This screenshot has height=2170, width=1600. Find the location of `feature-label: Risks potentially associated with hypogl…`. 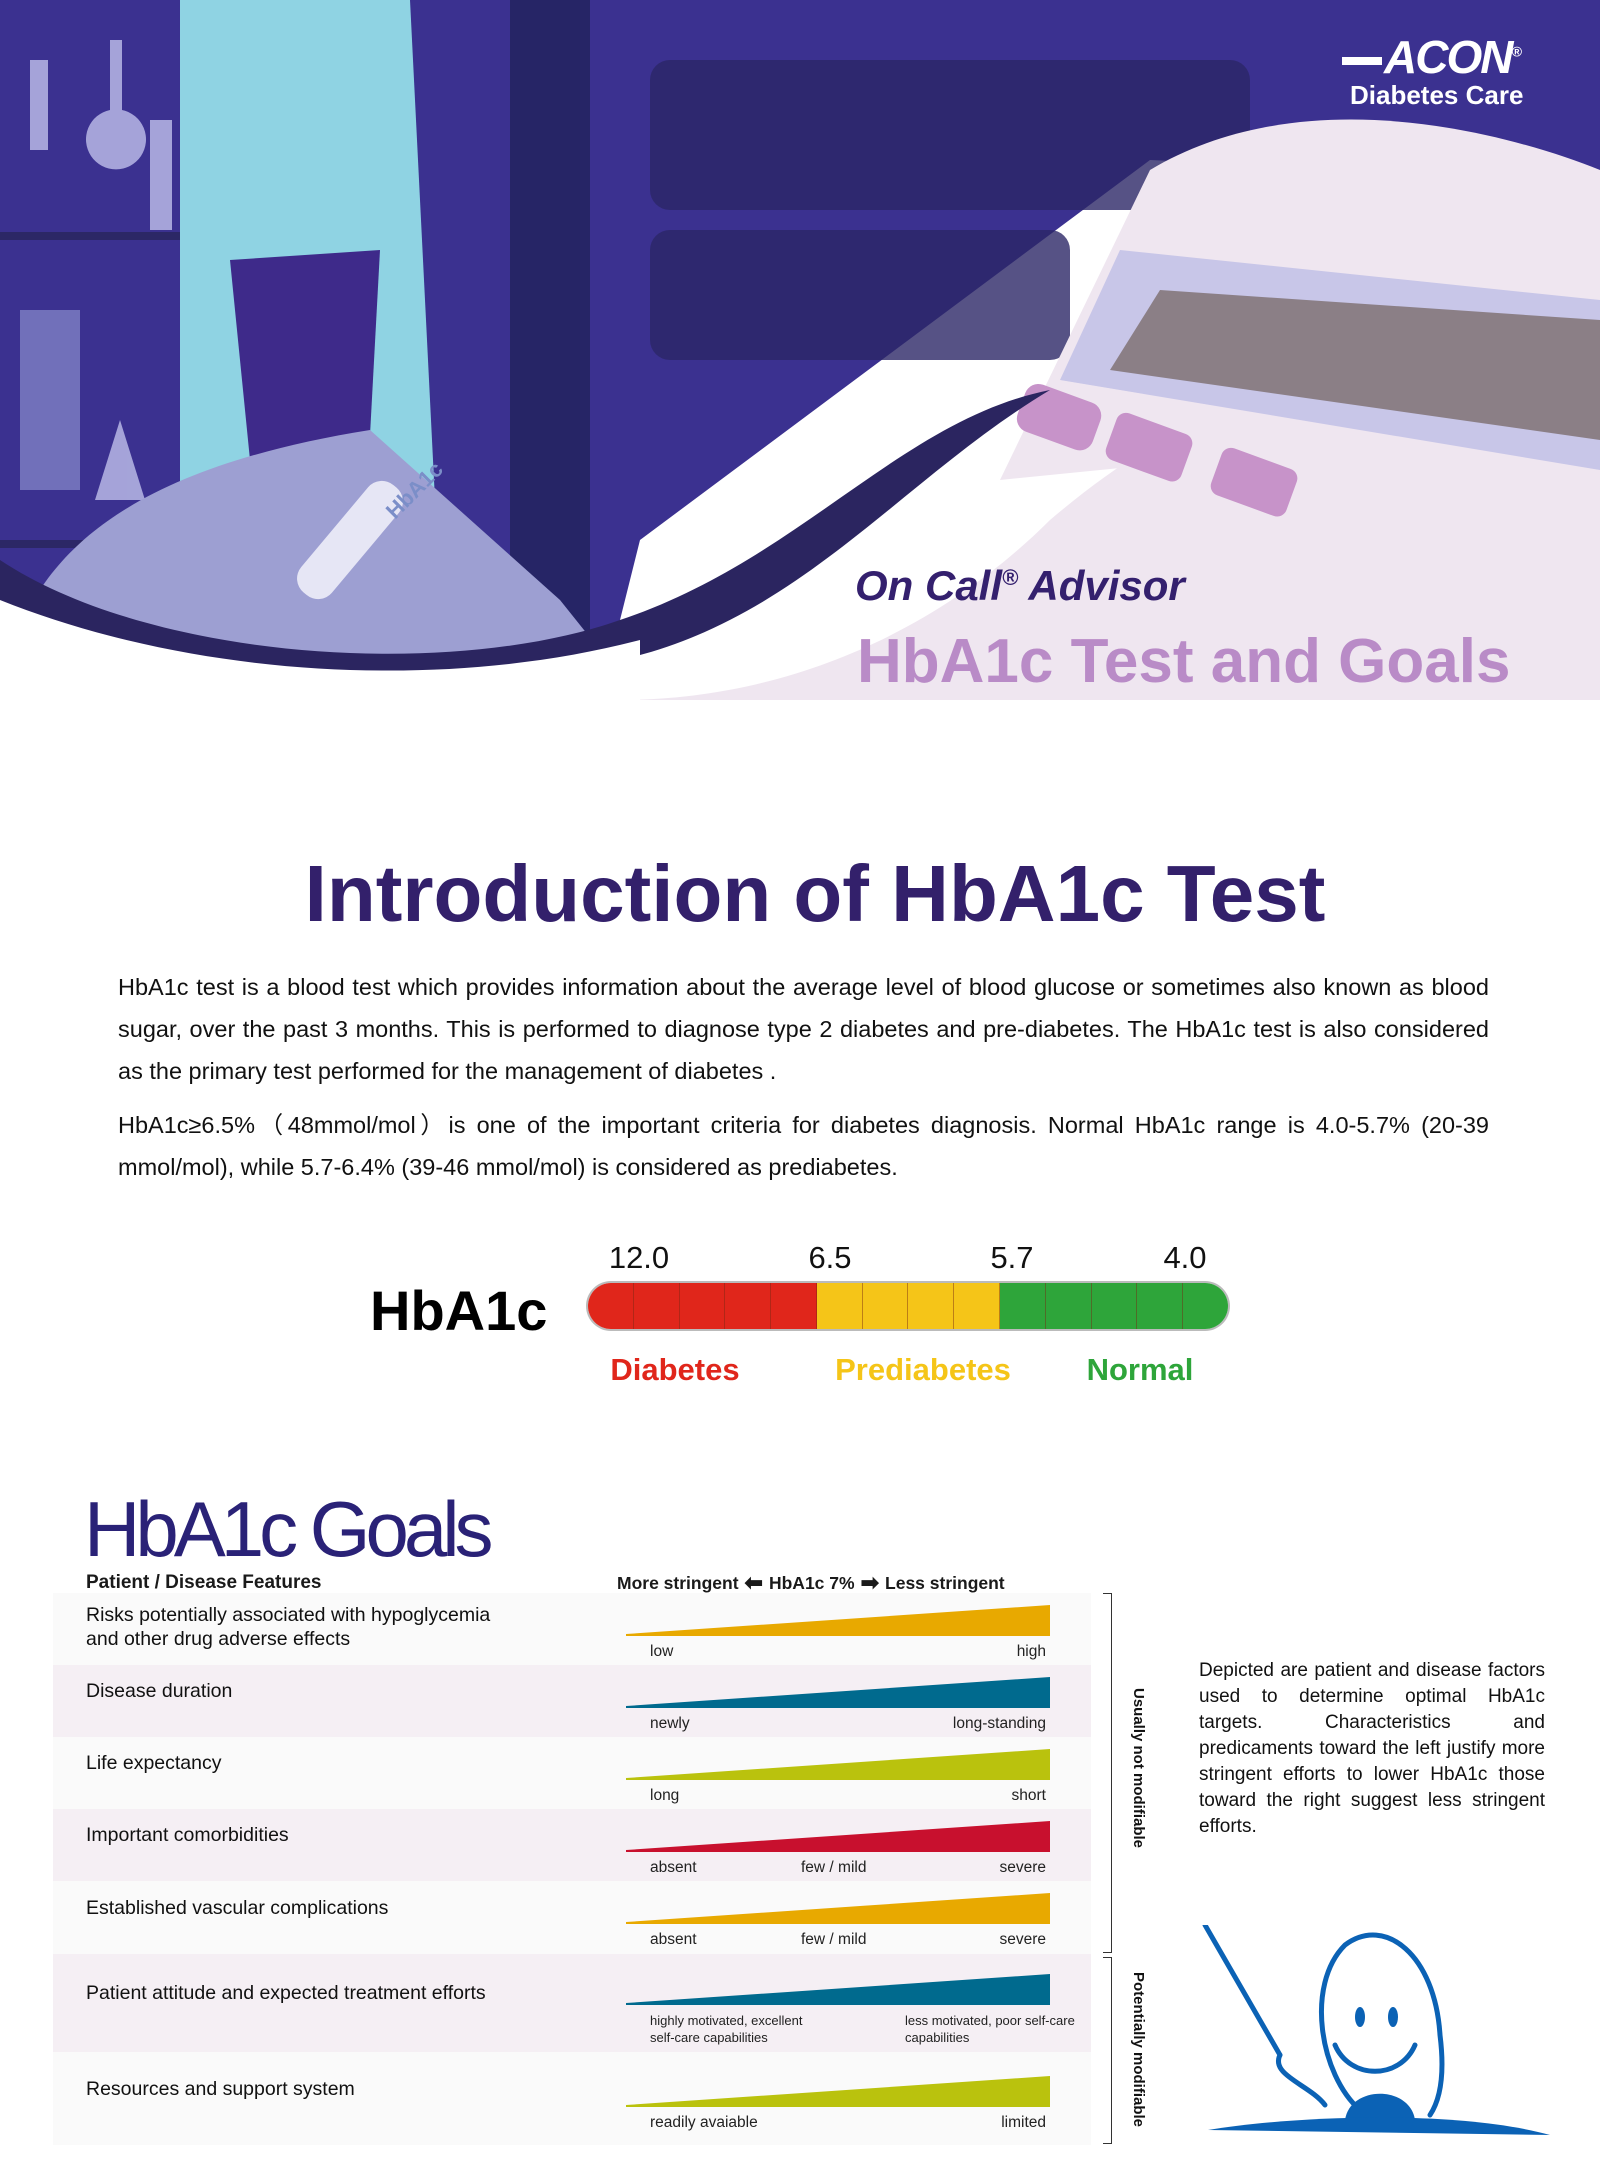

feature-label: Risks potentially associated with hypogl… is located at coordinates (288, 1627).